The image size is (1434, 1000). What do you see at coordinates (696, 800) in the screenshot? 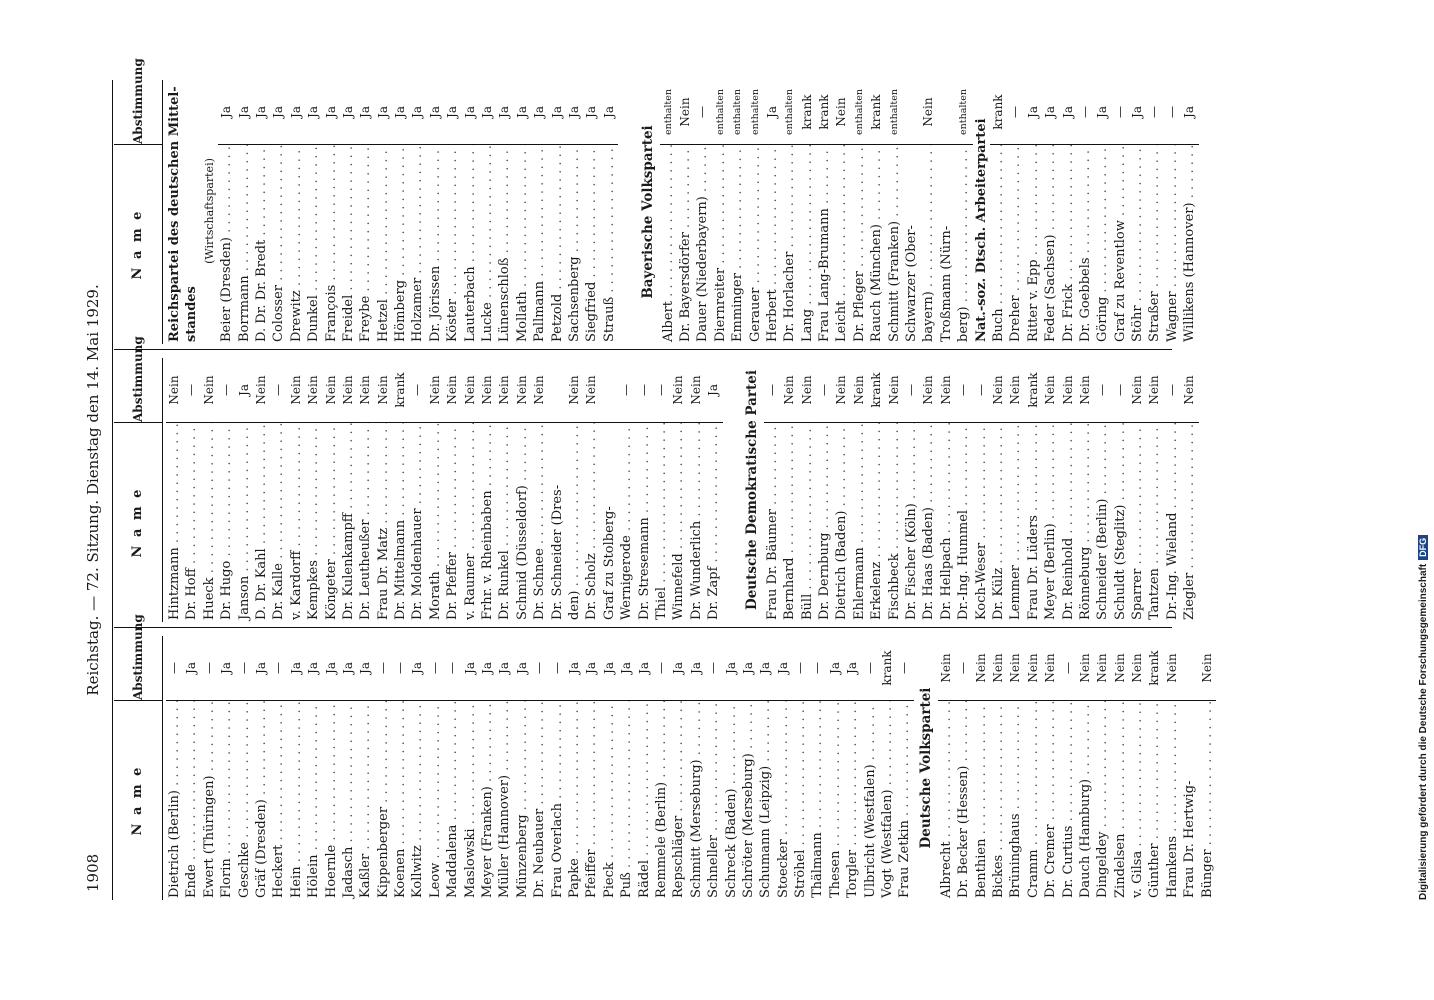
I see `member-name: Schmitt (Merseburg)` at bounding box center [696, 800].